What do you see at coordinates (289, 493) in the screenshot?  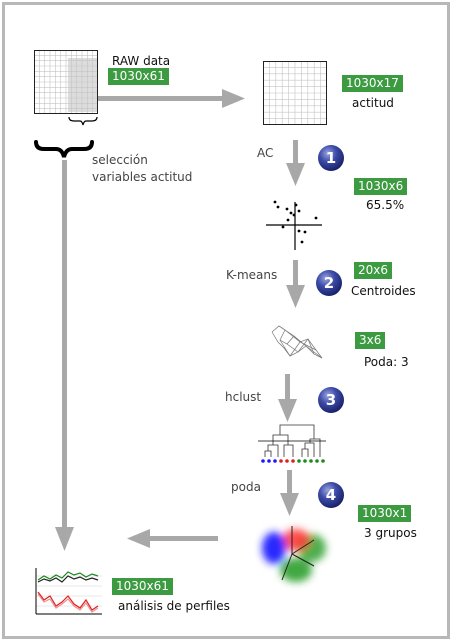 I see `arrow-poda` at bounding box center [289, 493].